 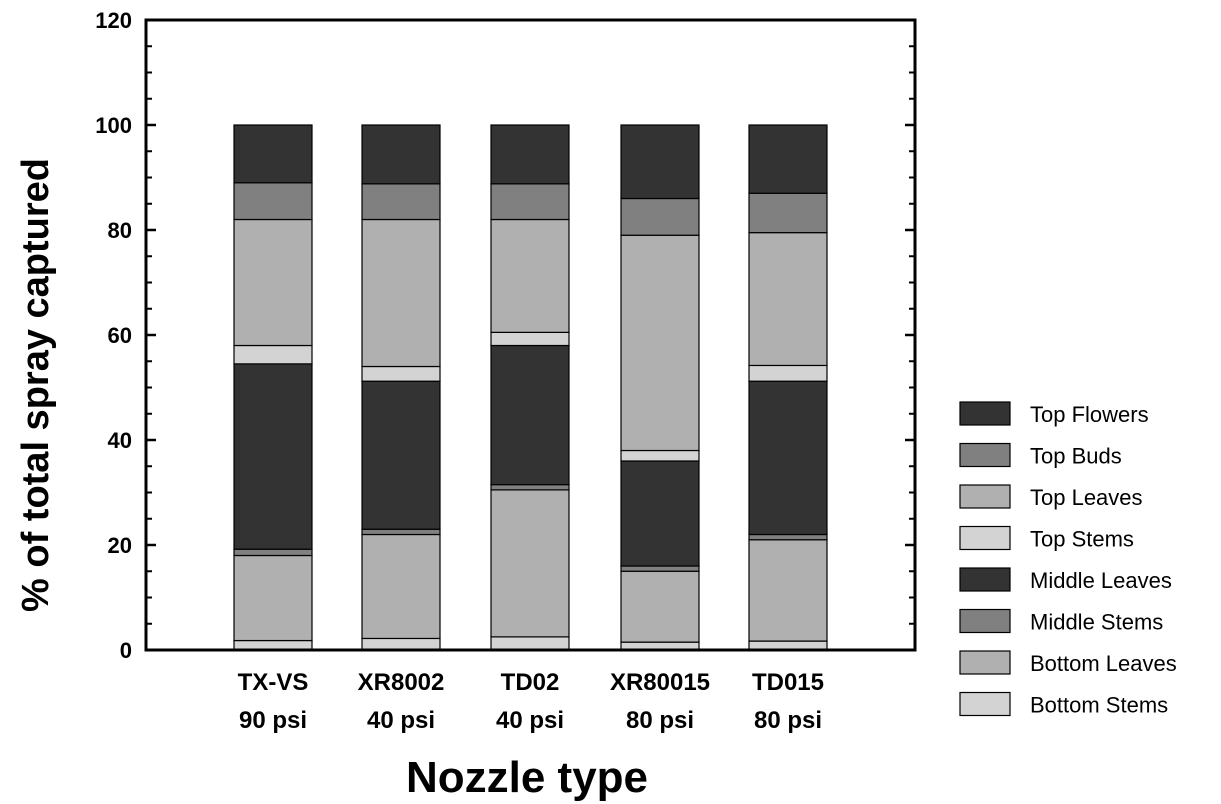 I want to click on bar-segment-tx-vs-top-flowers, so click(x=273, y=154).